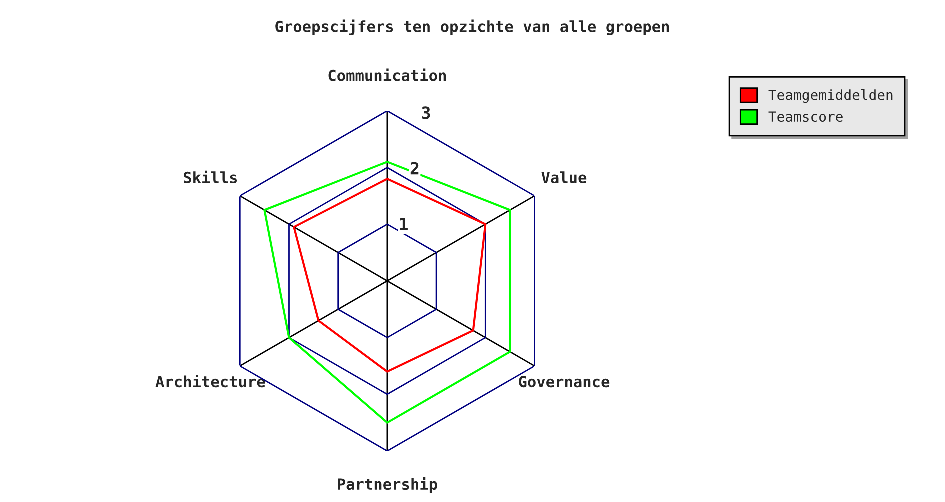 Image resolution: width=945 pixels, height=502 pixels. I want to click on spoke-label: Partnership, so click(388, 485).